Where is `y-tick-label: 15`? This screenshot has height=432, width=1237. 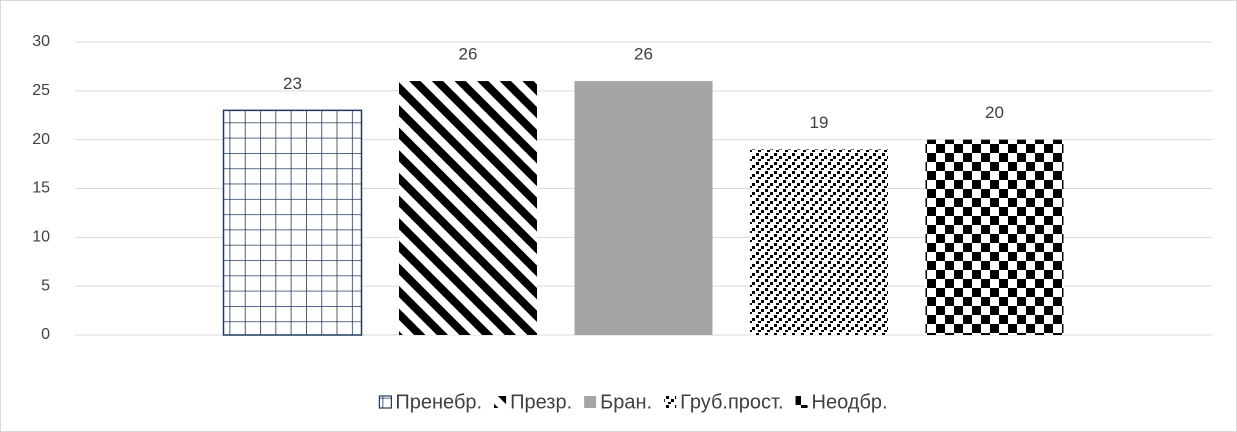 y-tick-label: 15 is located at coordinates (41, 188).